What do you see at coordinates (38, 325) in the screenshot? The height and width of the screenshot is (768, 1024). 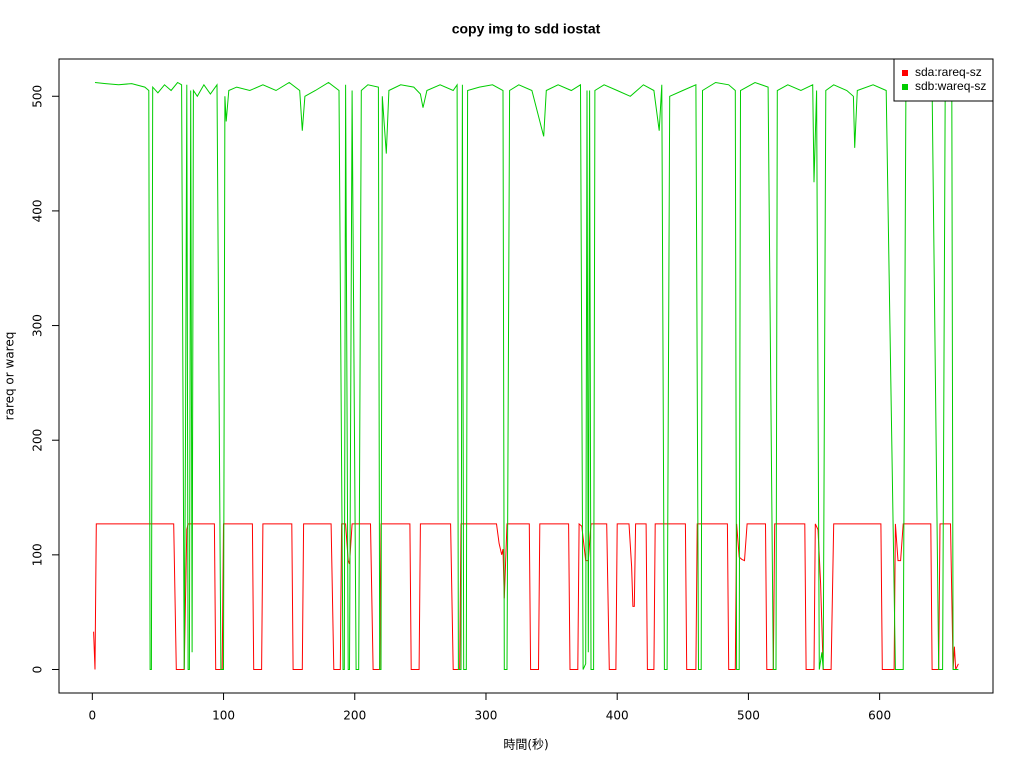 I see `y-tick-label: 300` at bounding box center [38, 325].